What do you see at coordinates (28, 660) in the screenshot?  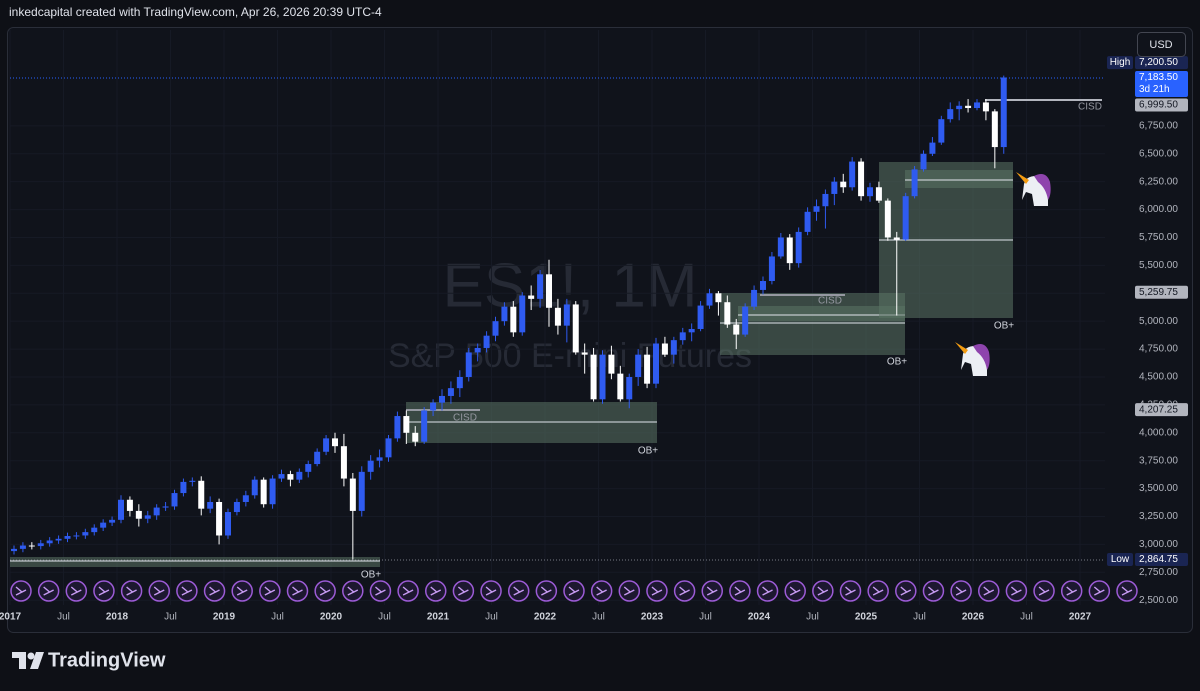 I see `logo-icon` at bounding box center [28, 660].